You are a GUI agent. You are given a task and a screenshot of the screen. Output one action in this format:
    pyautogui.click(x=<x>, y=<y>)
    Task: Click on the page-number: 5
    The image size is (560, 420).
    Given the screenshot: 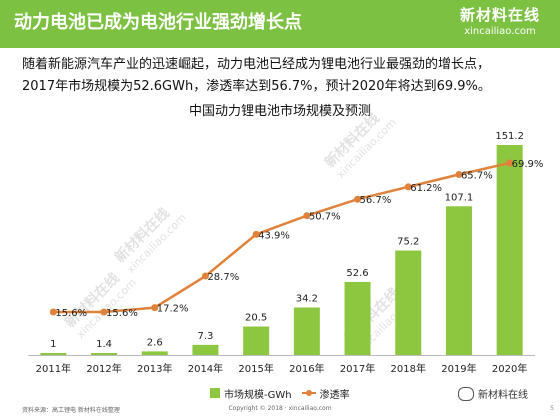 What is the action you would take?
    pyautogui.click(x=552, y=408)
    